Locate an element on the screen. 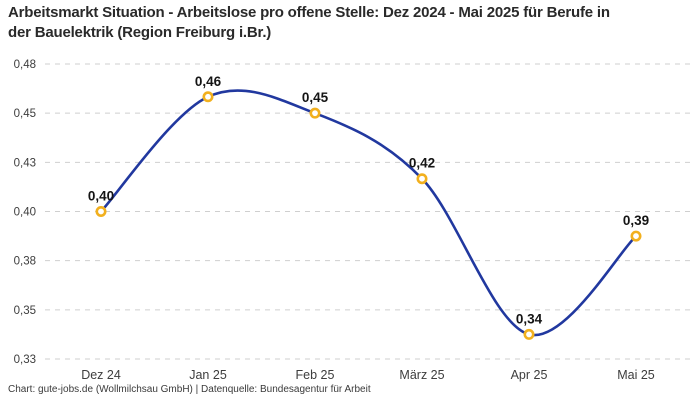 This screenshot has width=700, height=400. data-point-label: 0,40 is located at coordinates (101, 196).